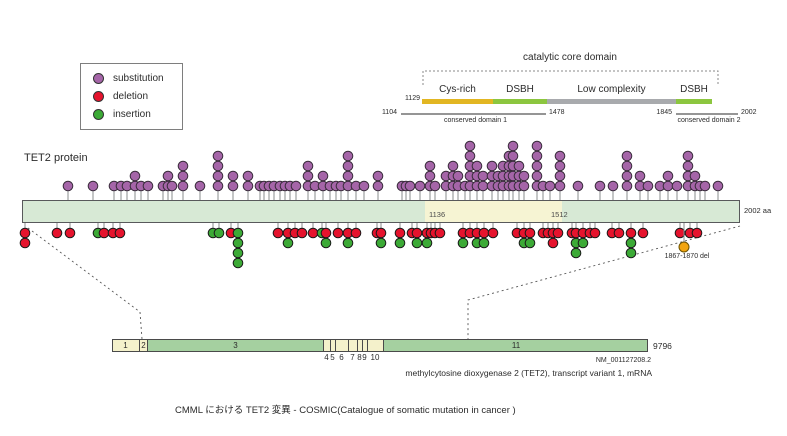  What do you see at coordinates (515, 345) in the screenshot?
I see `exon-segment-11: 11` at bounding box center [515, 345].